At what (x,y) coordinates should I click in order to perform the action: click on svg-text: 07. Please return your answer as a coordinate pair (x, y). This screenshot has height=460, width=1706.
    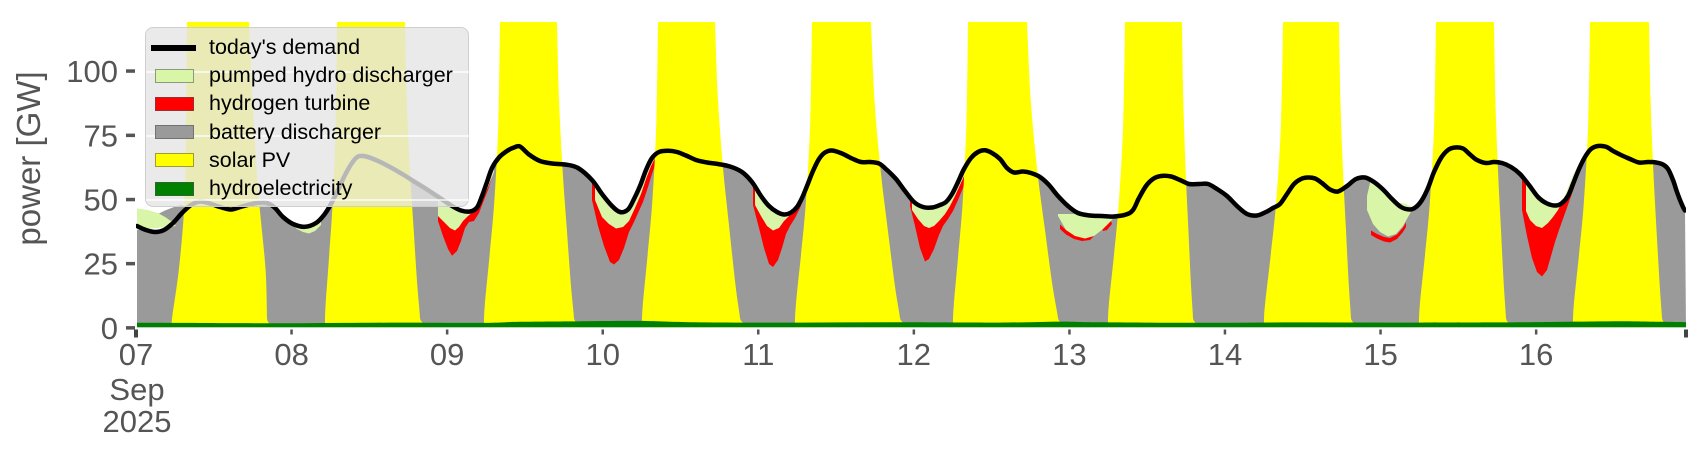
    Looking at the image, I should click on (136, 354).